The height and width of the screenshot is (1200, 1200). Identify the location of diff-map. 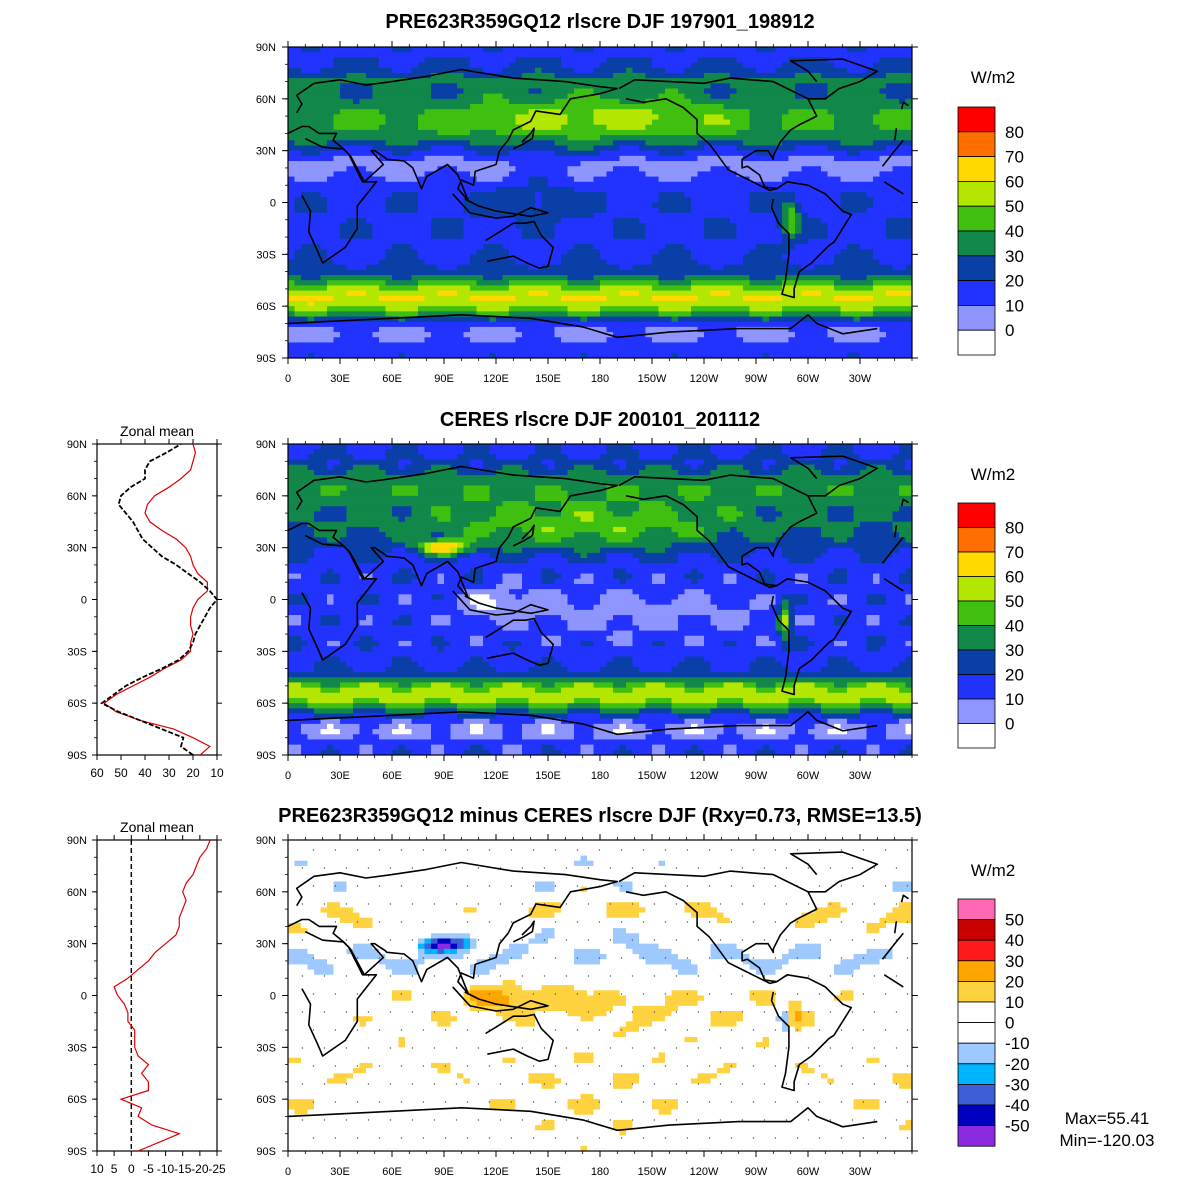
(600, 995).